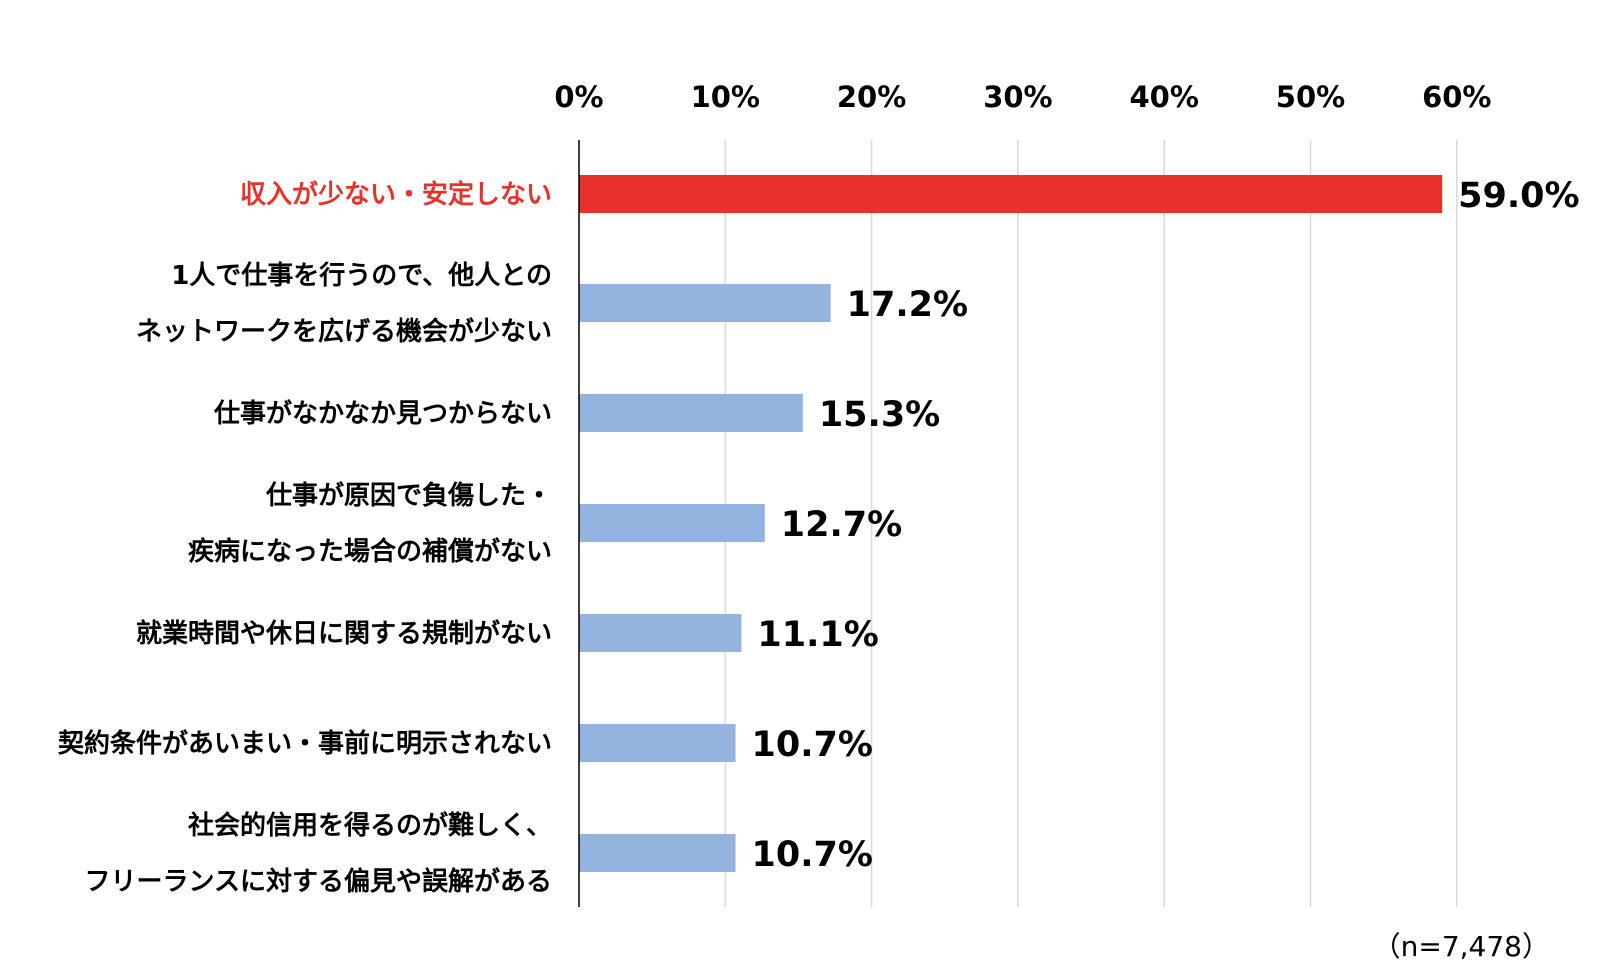  What do you see at coordinates (370, 551) in the screenshot?
I see `category-label: 疾病になった場合の補償がない` at bounding box center [370, 551].